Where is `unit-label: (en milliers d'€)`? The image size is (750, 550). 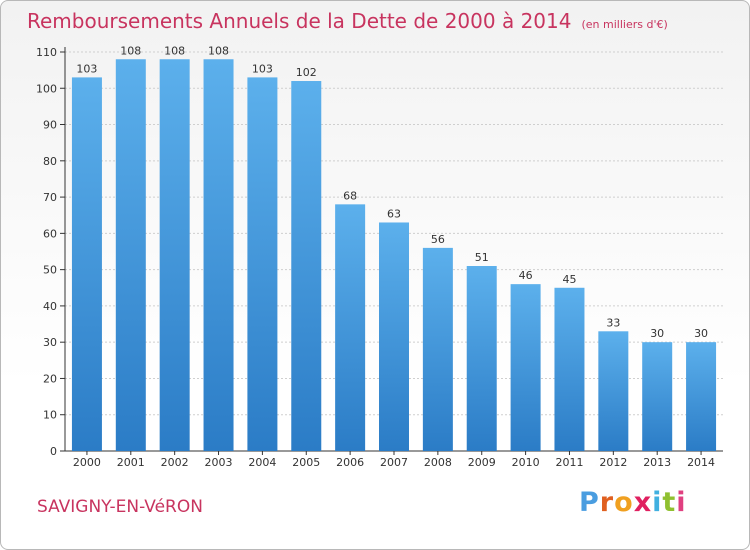
unit-label: (en milliers d'€) is located at coordinates (624, 24).